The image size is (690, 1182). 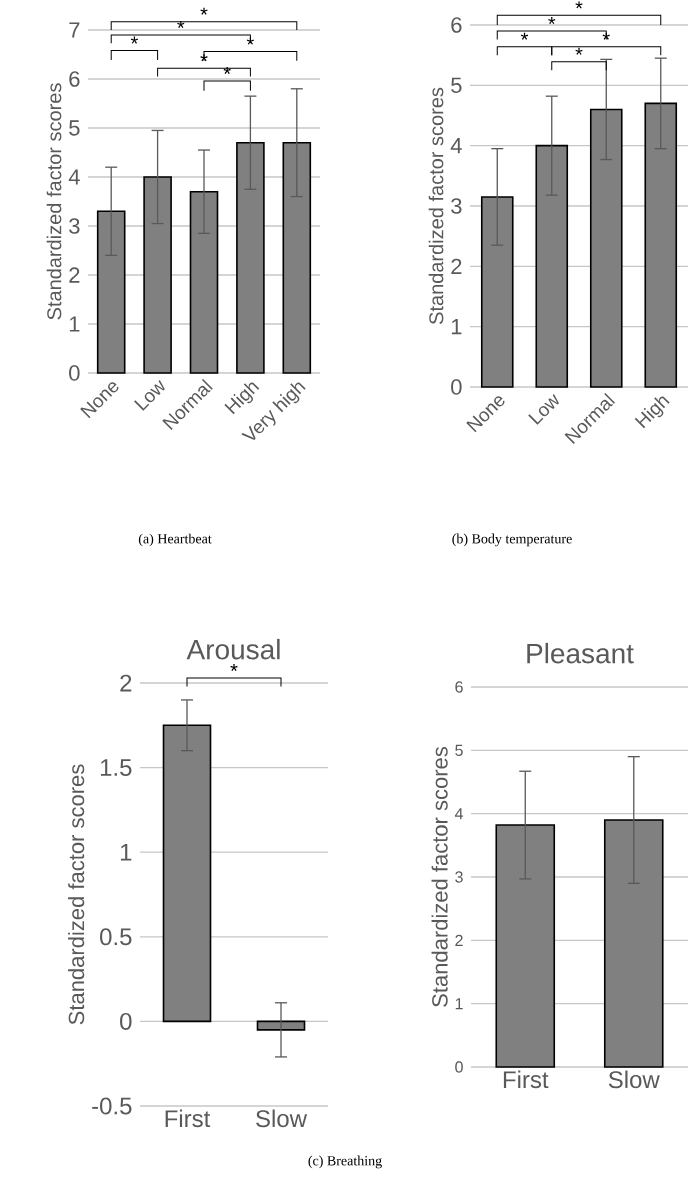 I want to click on text: (c) Breathing, so click(x=345, y=1162).